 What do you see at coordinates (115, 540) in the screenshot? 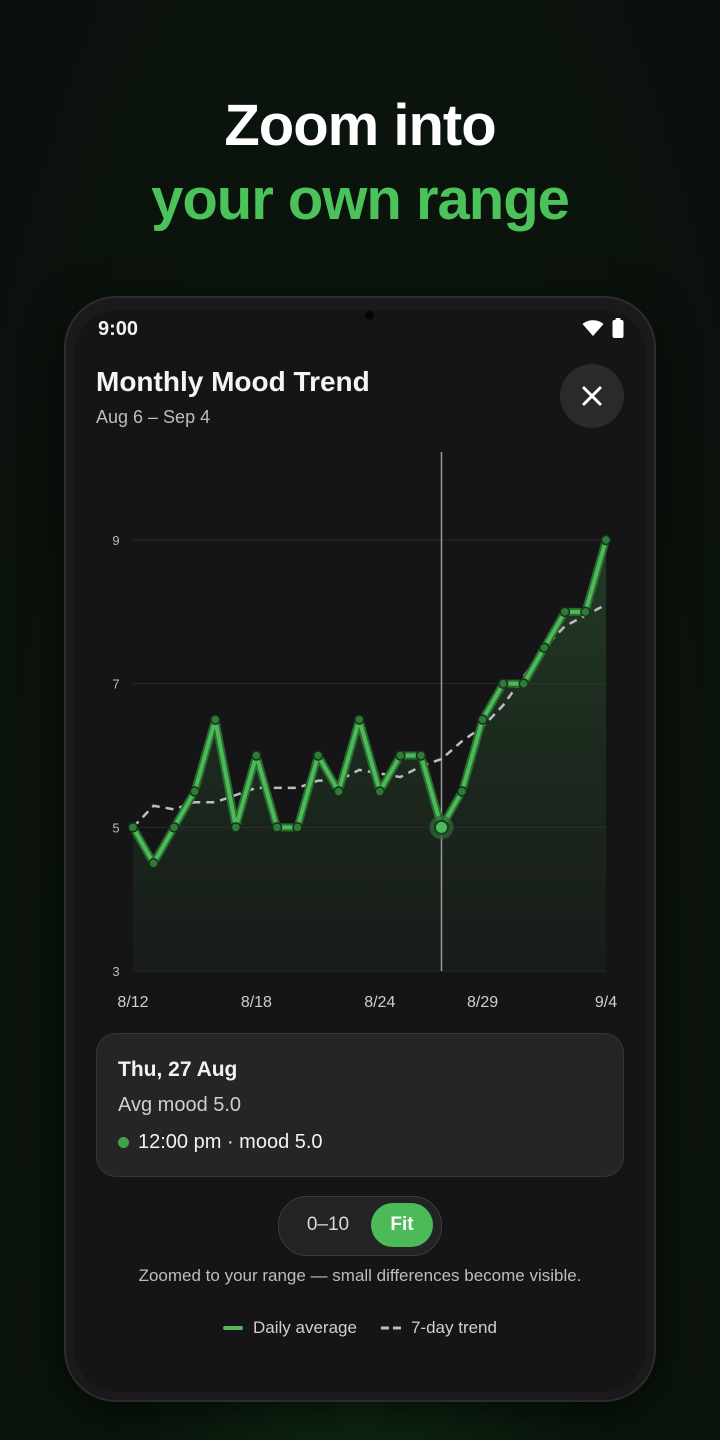
I see `y-tick-label: 9` at bounding box center [115, 540].